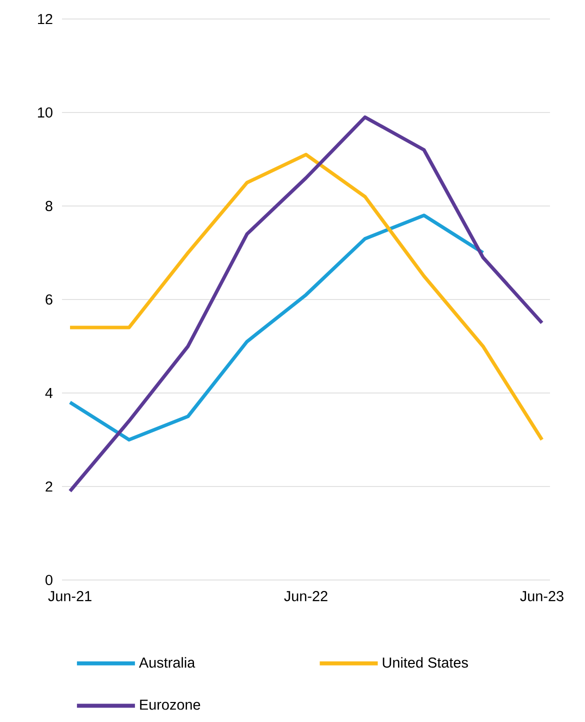  I want to click on y-tick-label: 6, so click(49, 299).